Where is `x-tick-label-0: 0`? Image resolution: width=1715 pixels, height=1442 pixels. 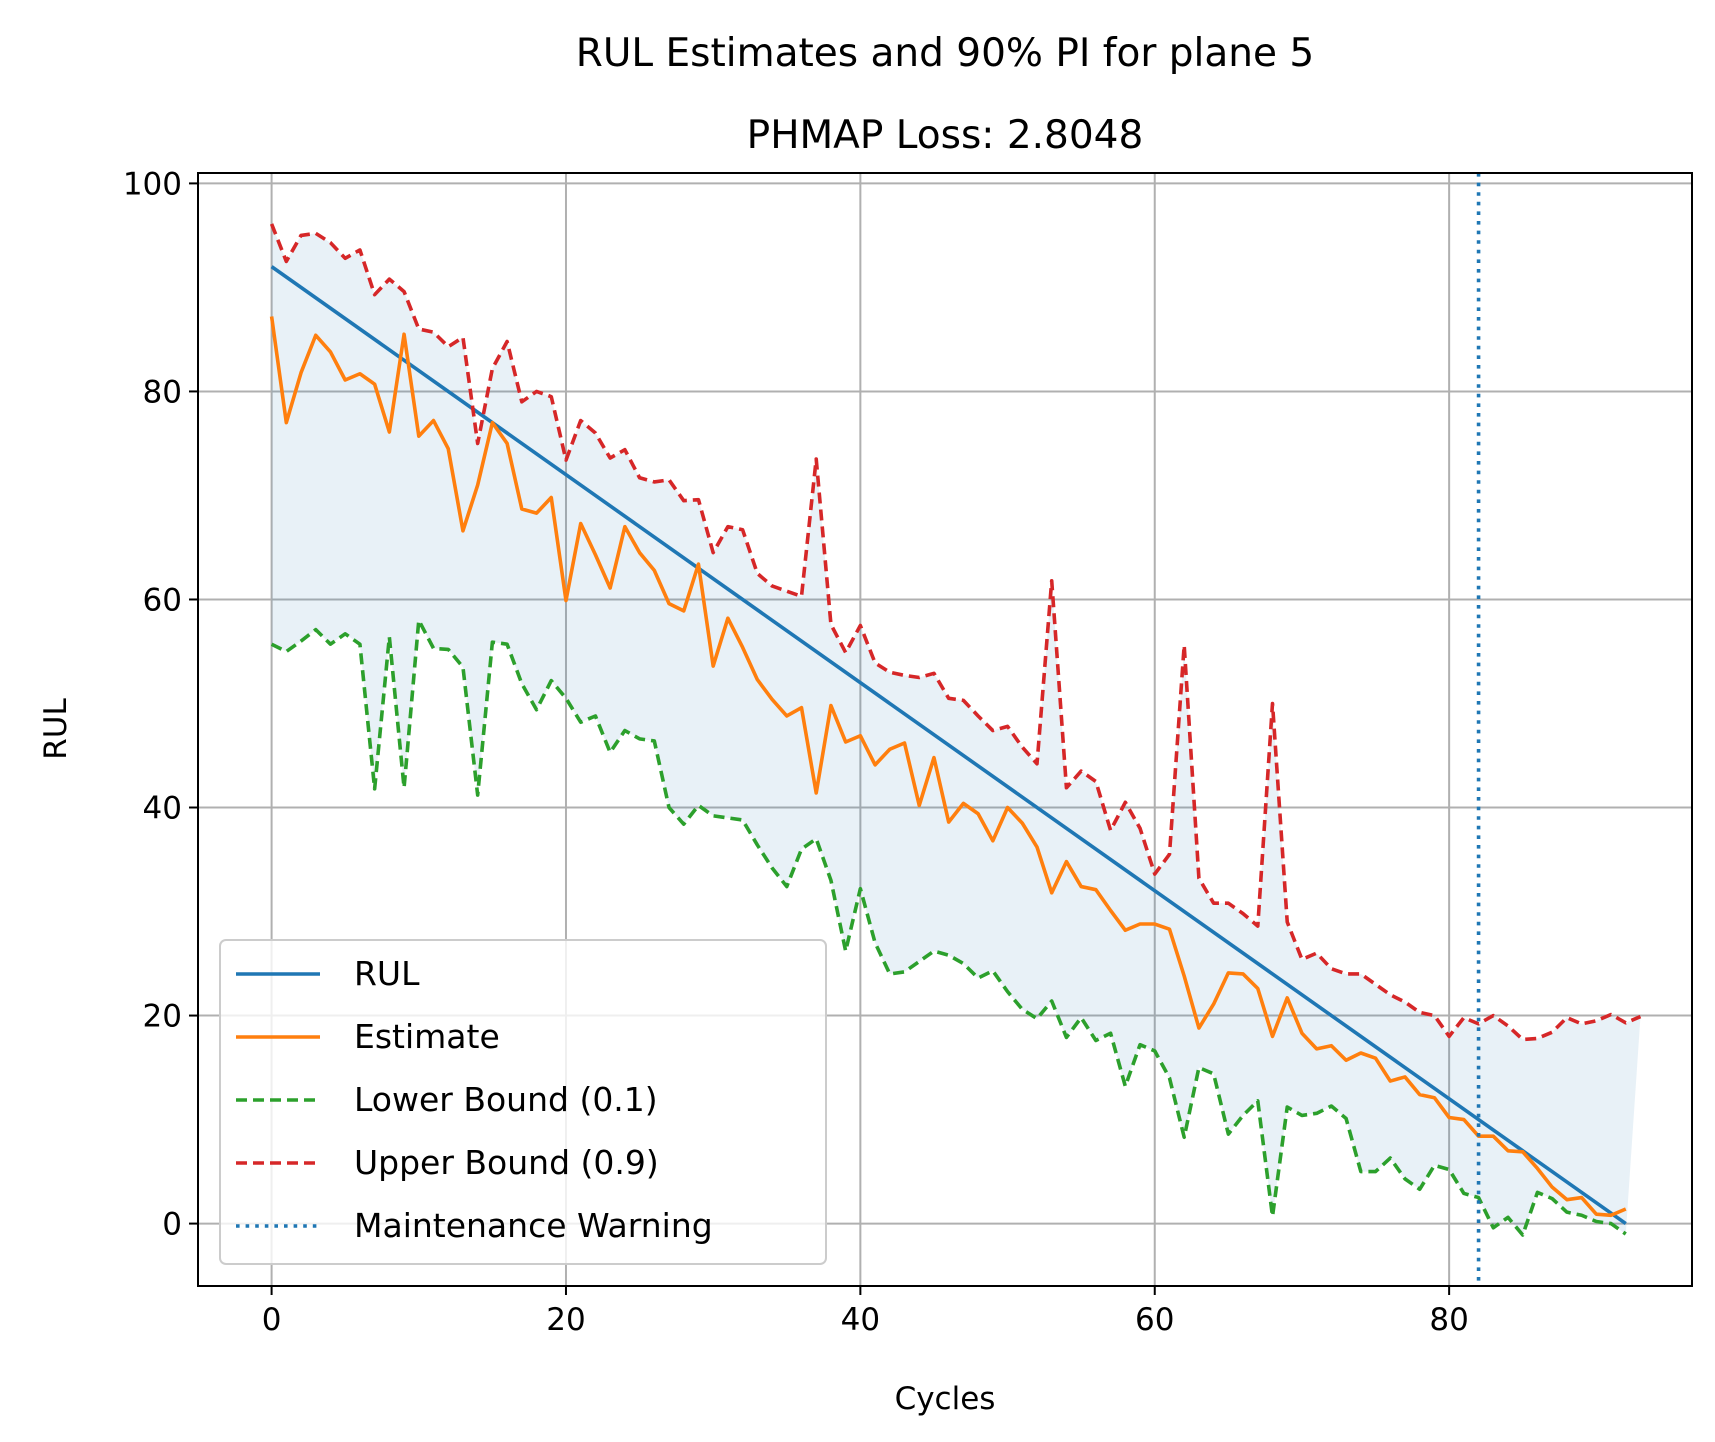
x-tick-label-0: 0 is located at coordinates (272, 1320).